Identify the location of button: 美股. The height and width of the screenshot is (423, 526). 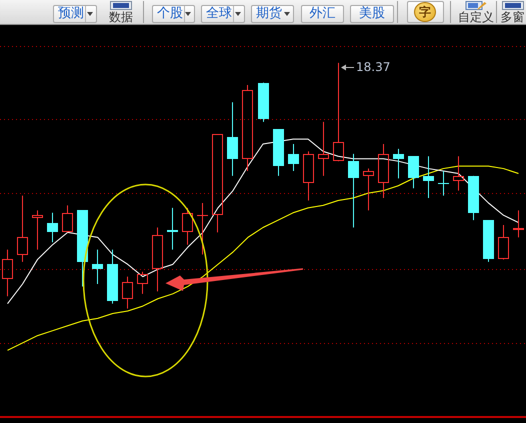
(372, 14).